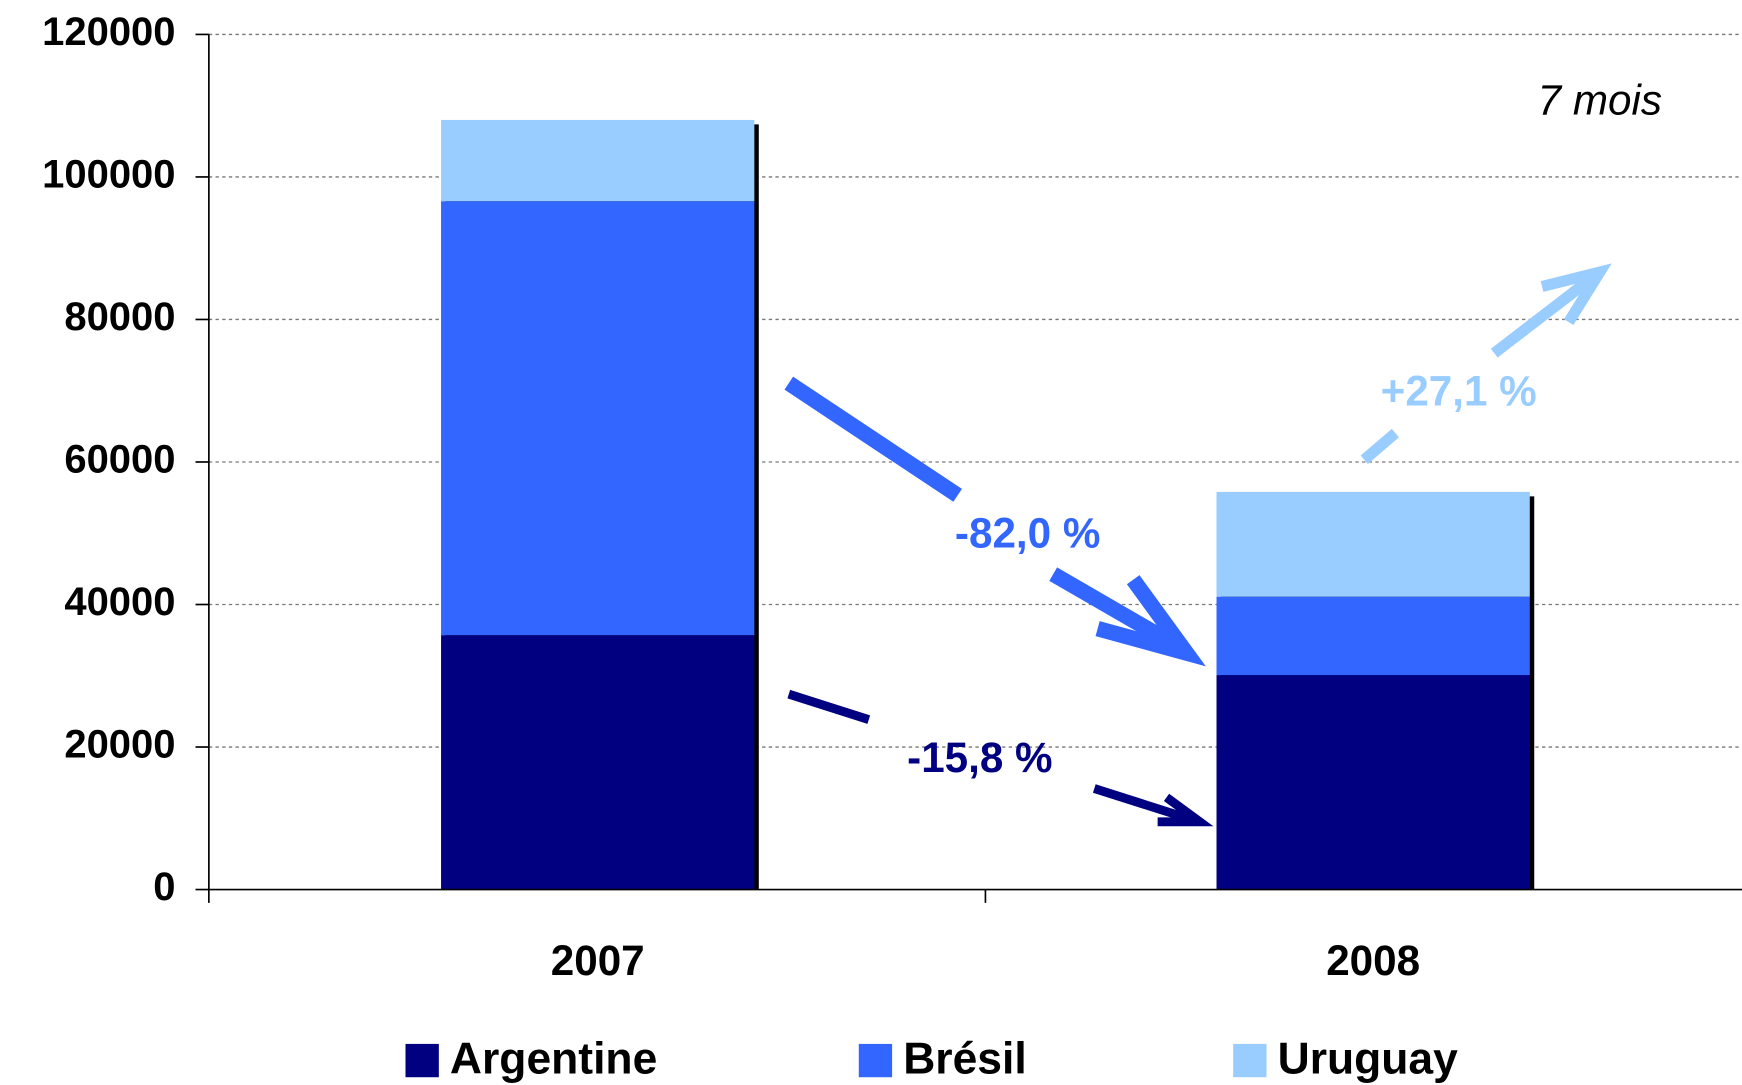 The height and width of the screenshot is (1085, 1742). Describe the element at coordinates (108, 175) in the screenshot. I see `y-tick-label: 100000` at that location.